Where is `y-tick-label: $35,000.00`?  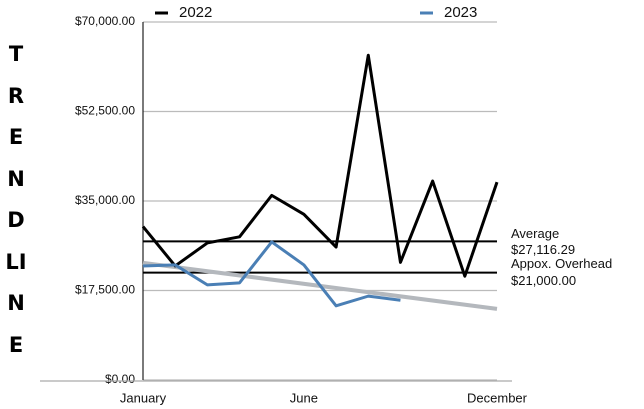 y-tick-label: $35,000.00 is located at coordinates (105, 200).